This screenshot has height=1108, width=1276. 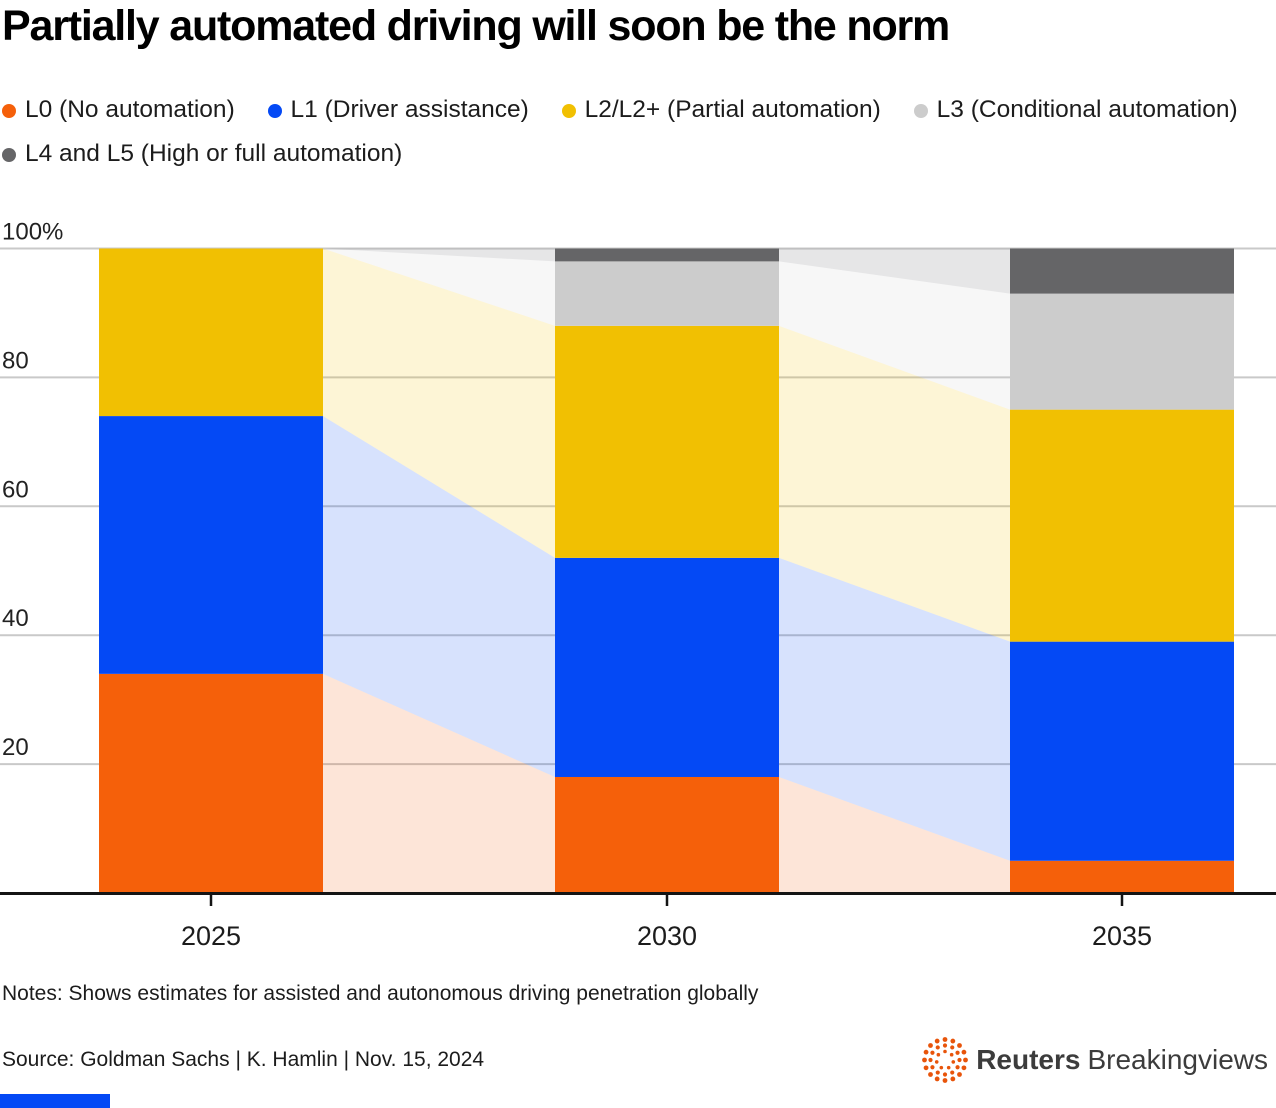 What do you see at coordinates (1087, 109) in the screenshot?
I see `legend-label-l3: L3 (Conditional automation)` at bounding box center [1087, 109].